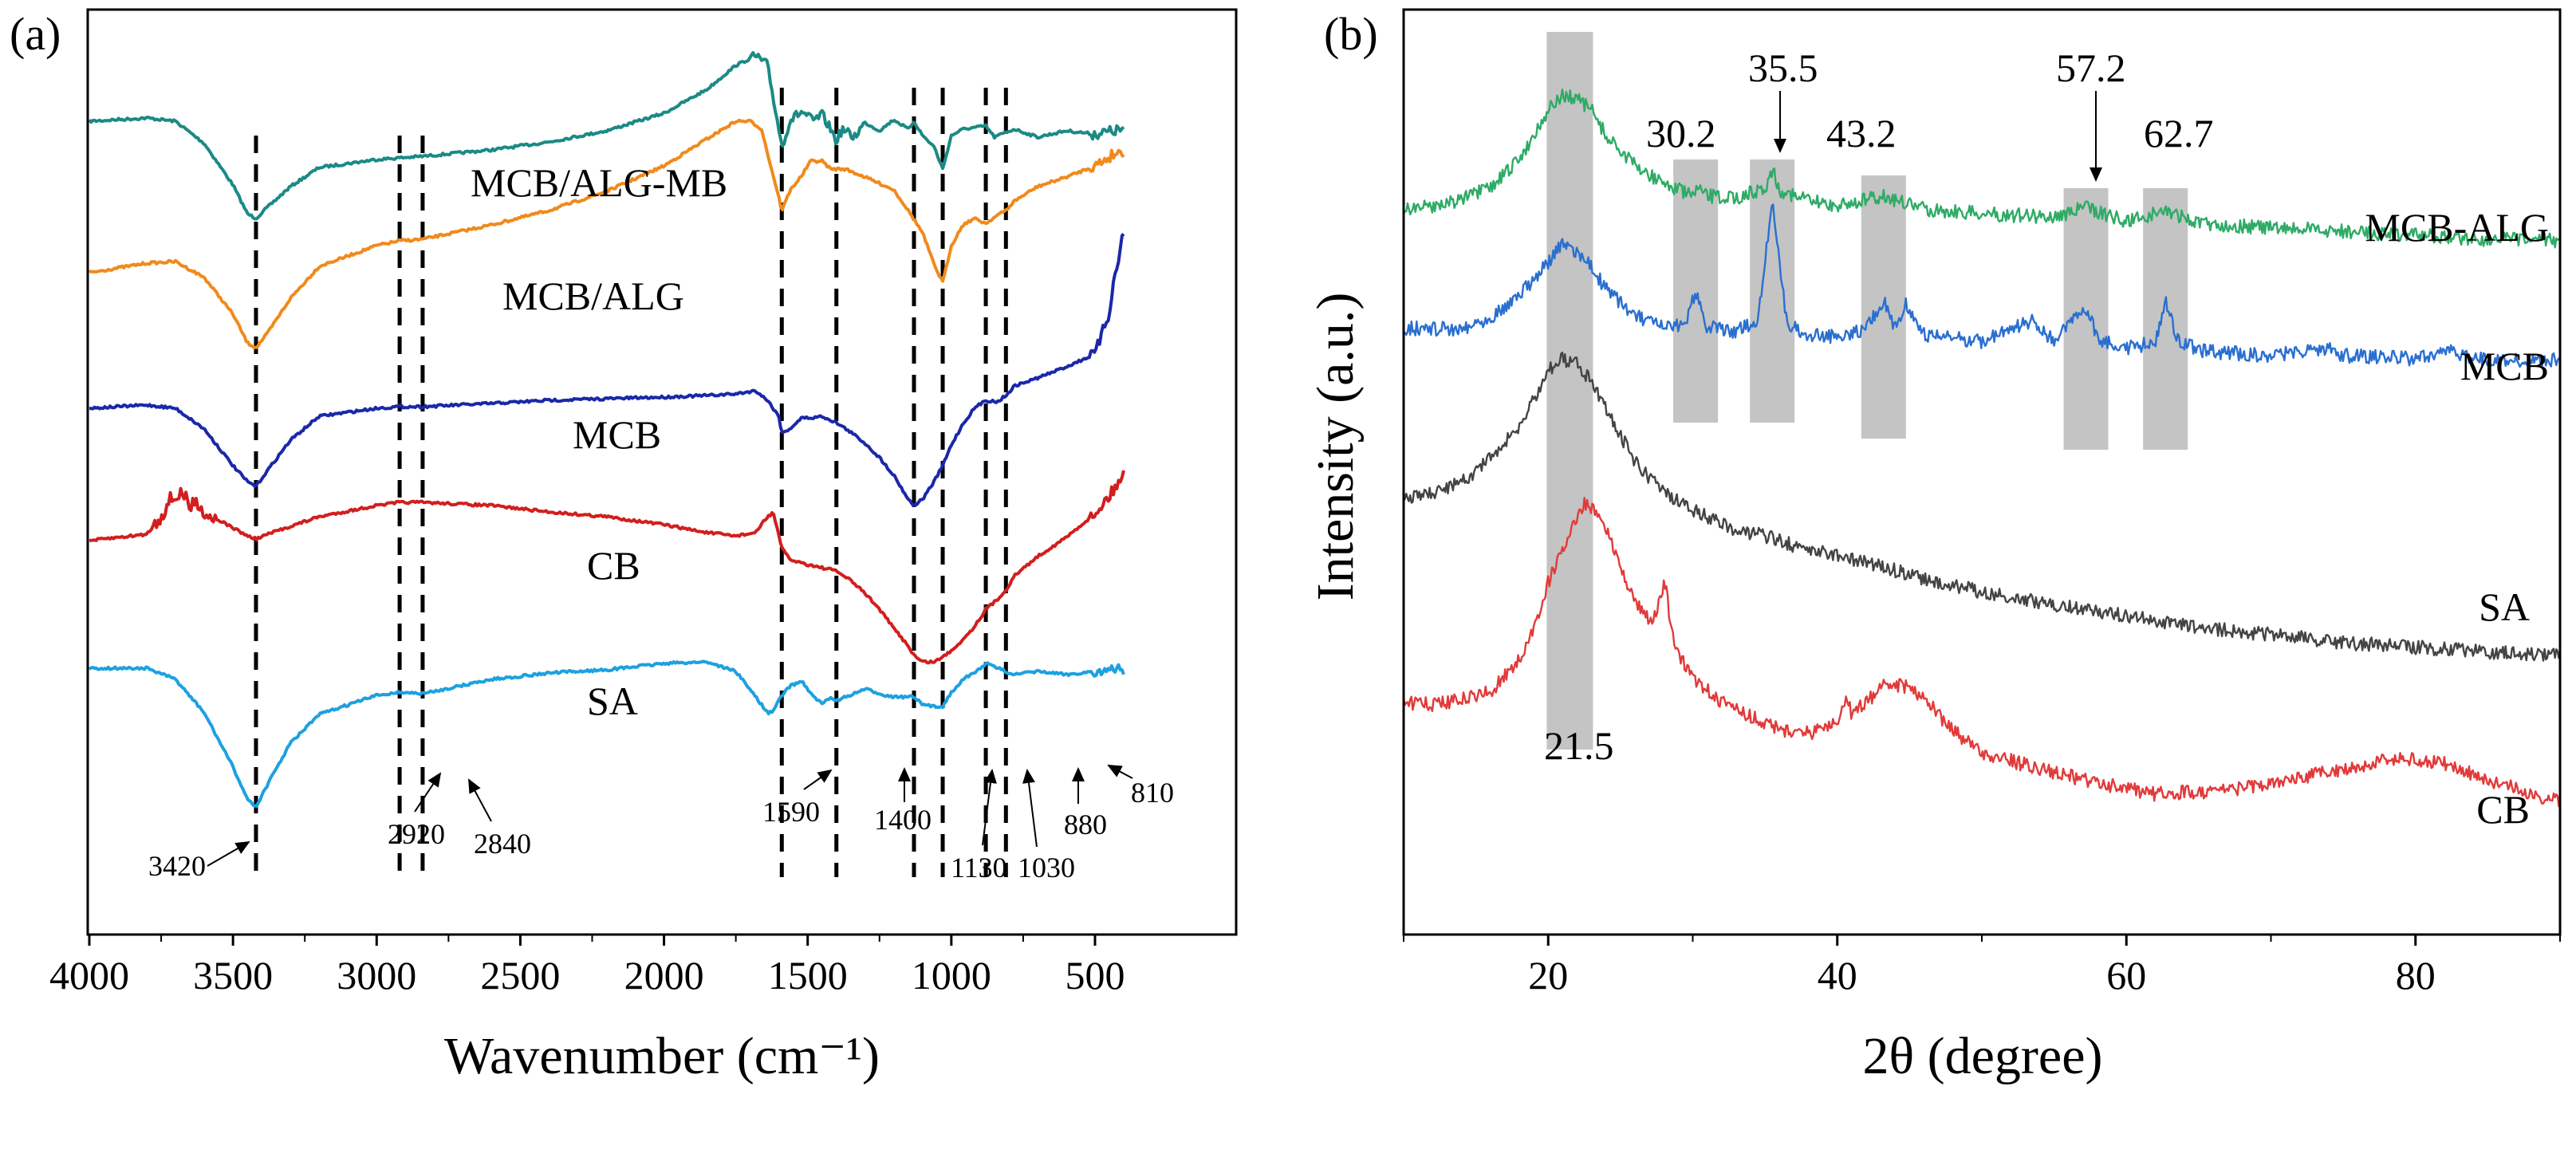 Image resolution: width=2576 pixels, height=1161 pixels. What do you see at coordinates (951, 976) in the screenshot?
I see `a-tick-label-1000: 1000` at bounding box center [951, 976].